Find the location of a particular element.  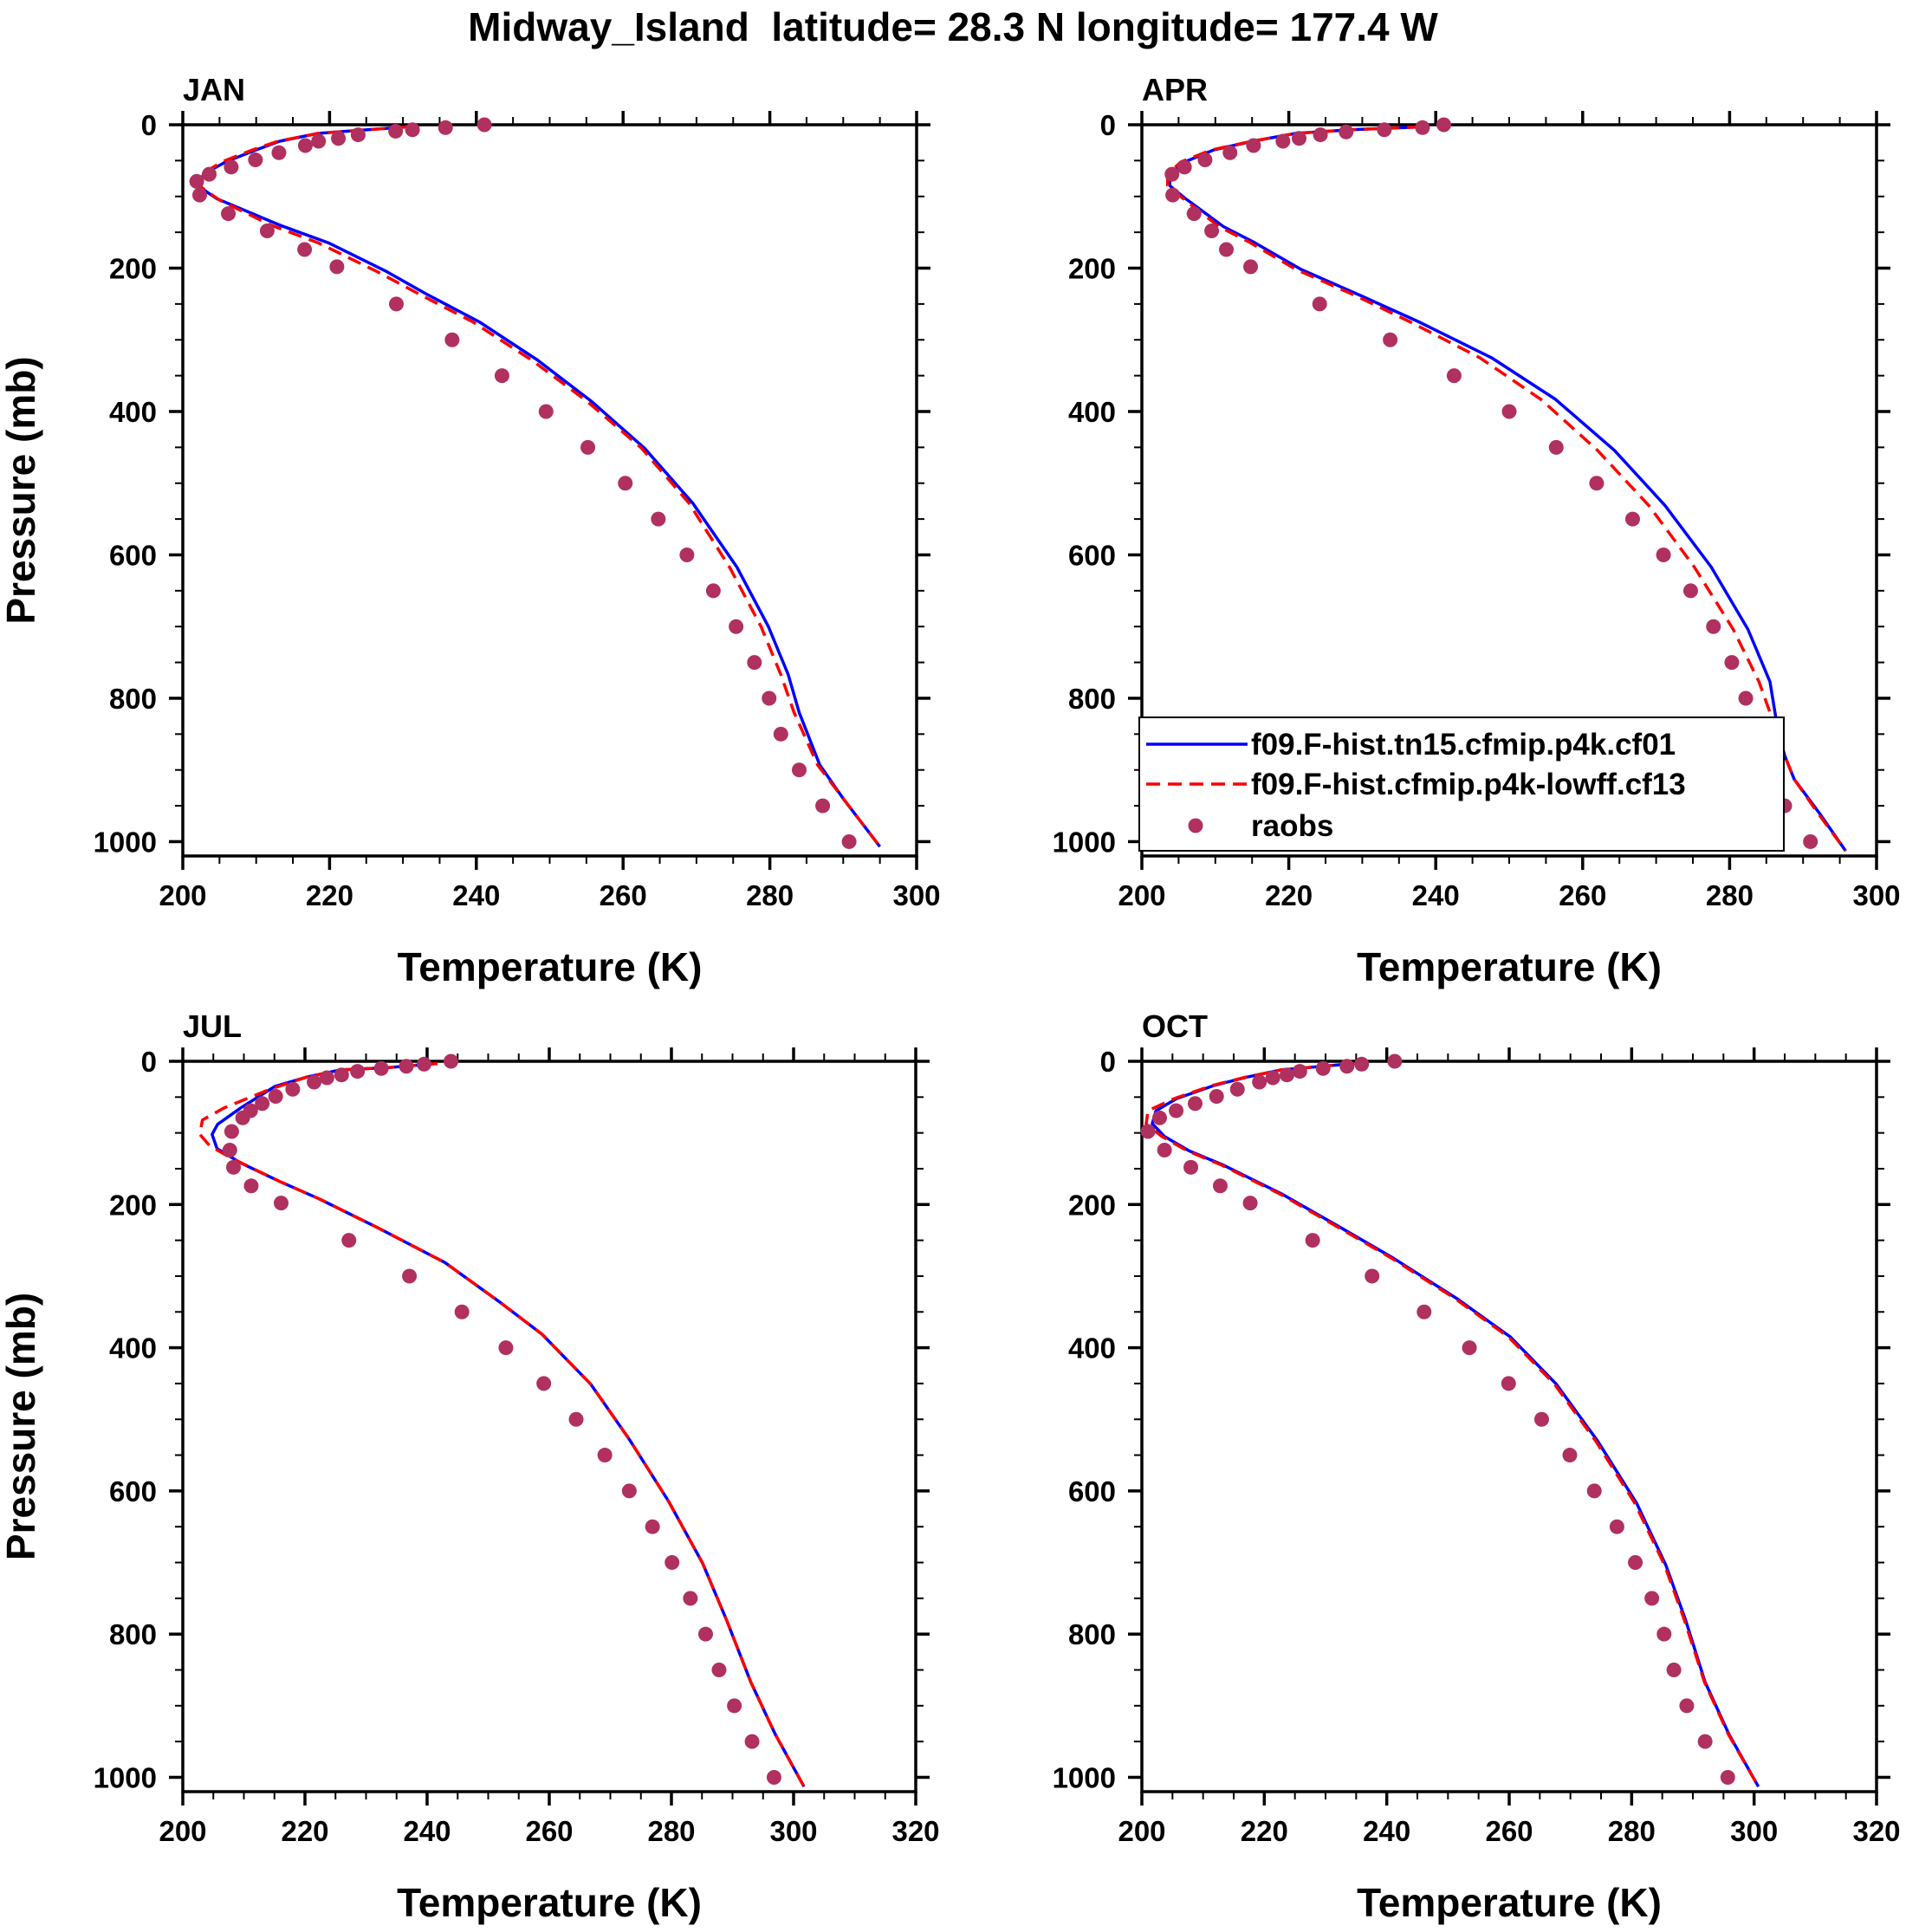

plot-frame is located at coordinates (549, 1426).